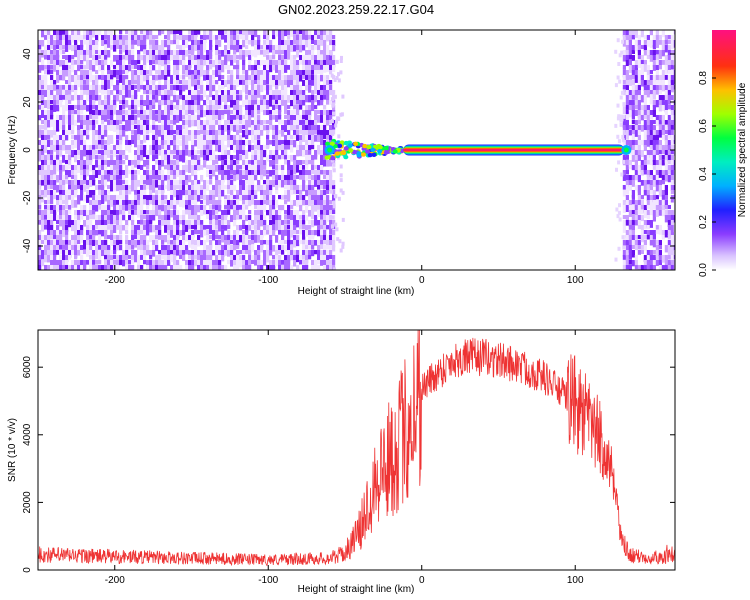  I want to click on x-tick-label: 100, so click(575, 280).